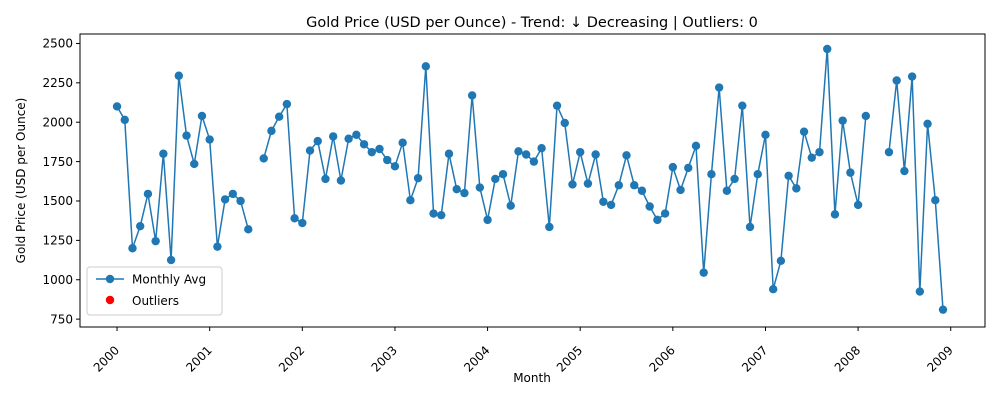 This screenshot has width=1000, height=400. Describe the element at coordinates (57, 201) in the screenshot. I see `y-tick-label: 1500` at that location.